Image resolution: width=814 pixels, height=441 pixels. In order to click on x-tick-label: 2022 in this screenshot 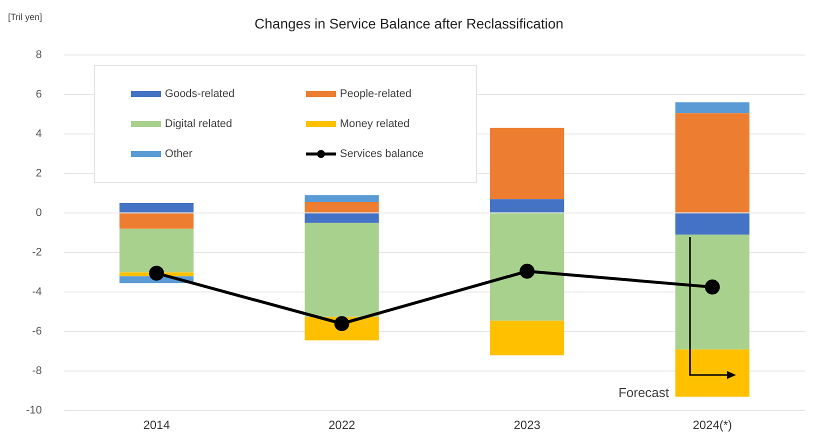, I will do `click(342, 425)`.